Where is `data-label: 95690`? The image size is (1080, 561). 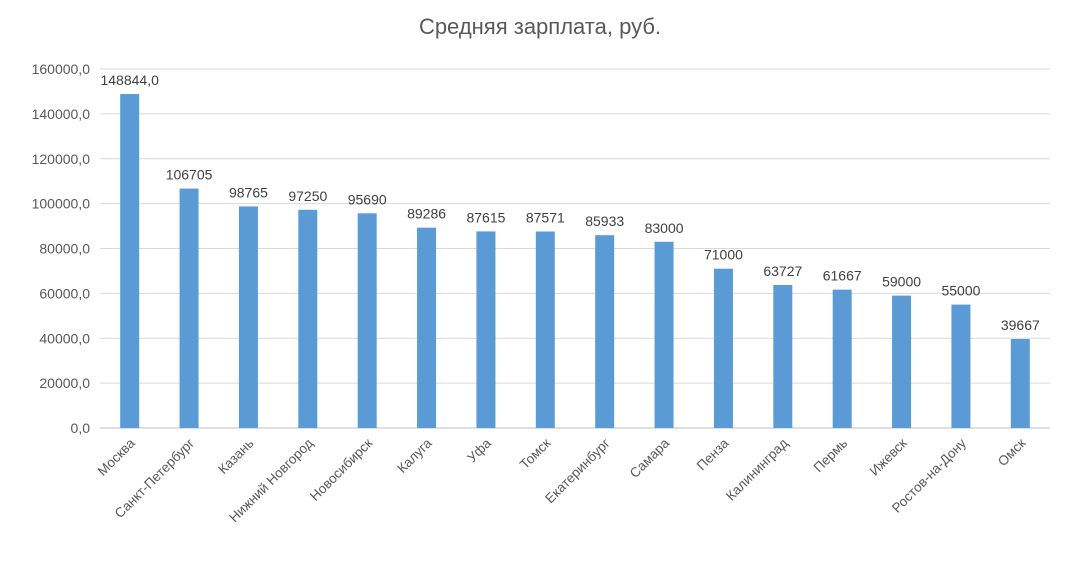
data-label: 95690 is located at coordinates (367, 199).